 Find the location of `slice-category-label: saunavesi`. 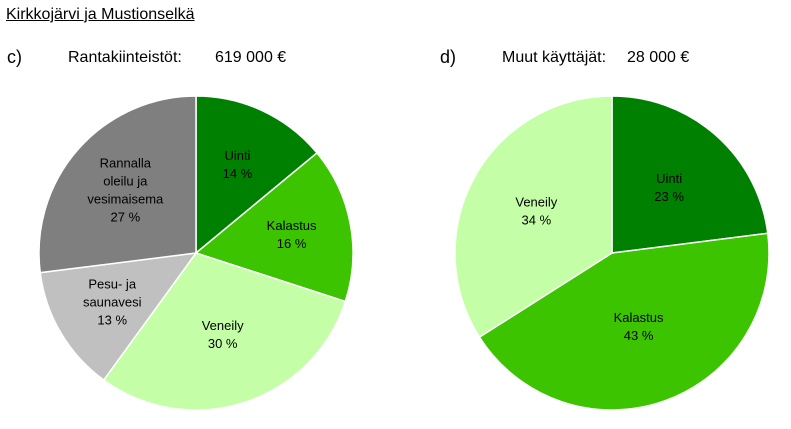

slice-category-label: saunavesi is located at coordinates (112, 302).